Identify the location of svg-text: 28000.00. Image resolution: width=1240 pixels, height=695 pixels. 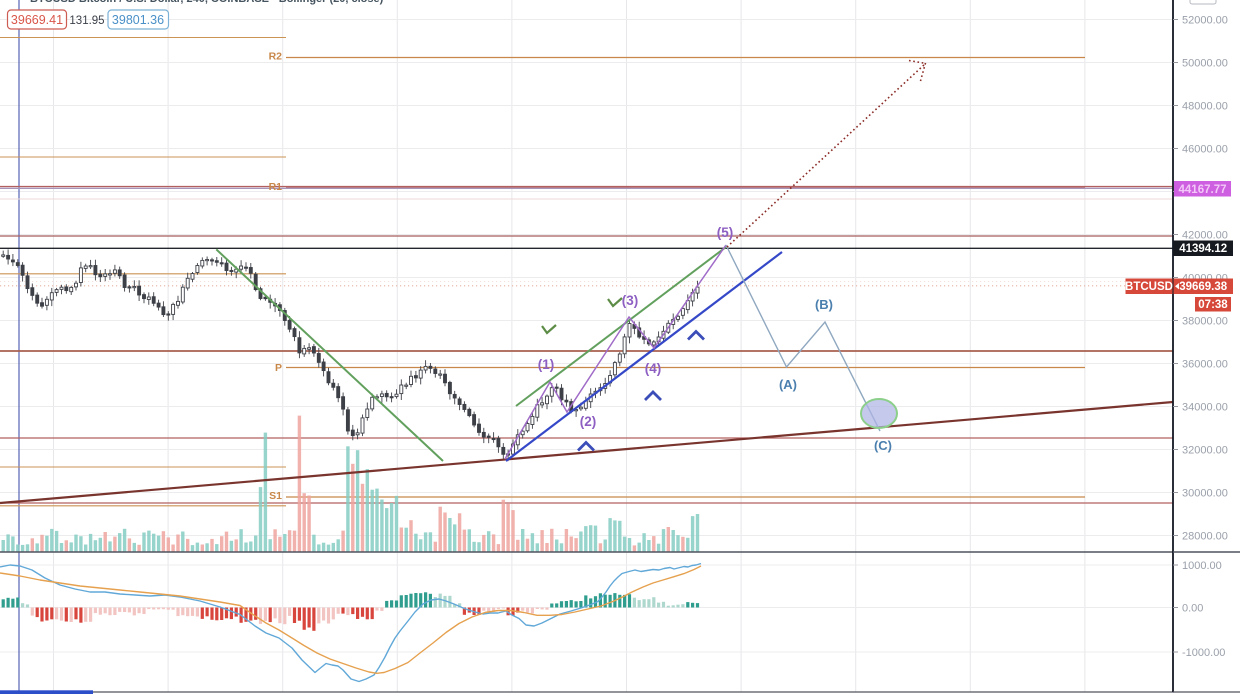
(1205, 536).